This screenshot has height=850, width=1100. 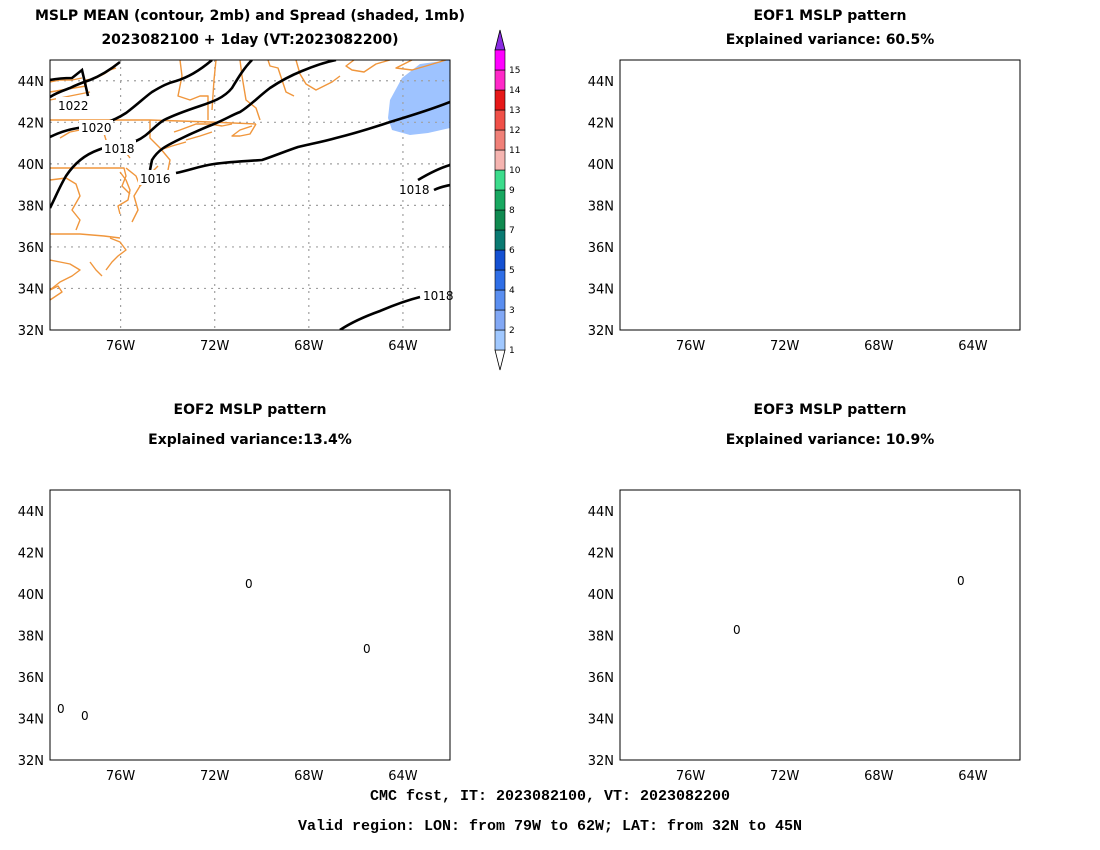 I want to click on contour-1022-lower, so click(x=70, y=82).